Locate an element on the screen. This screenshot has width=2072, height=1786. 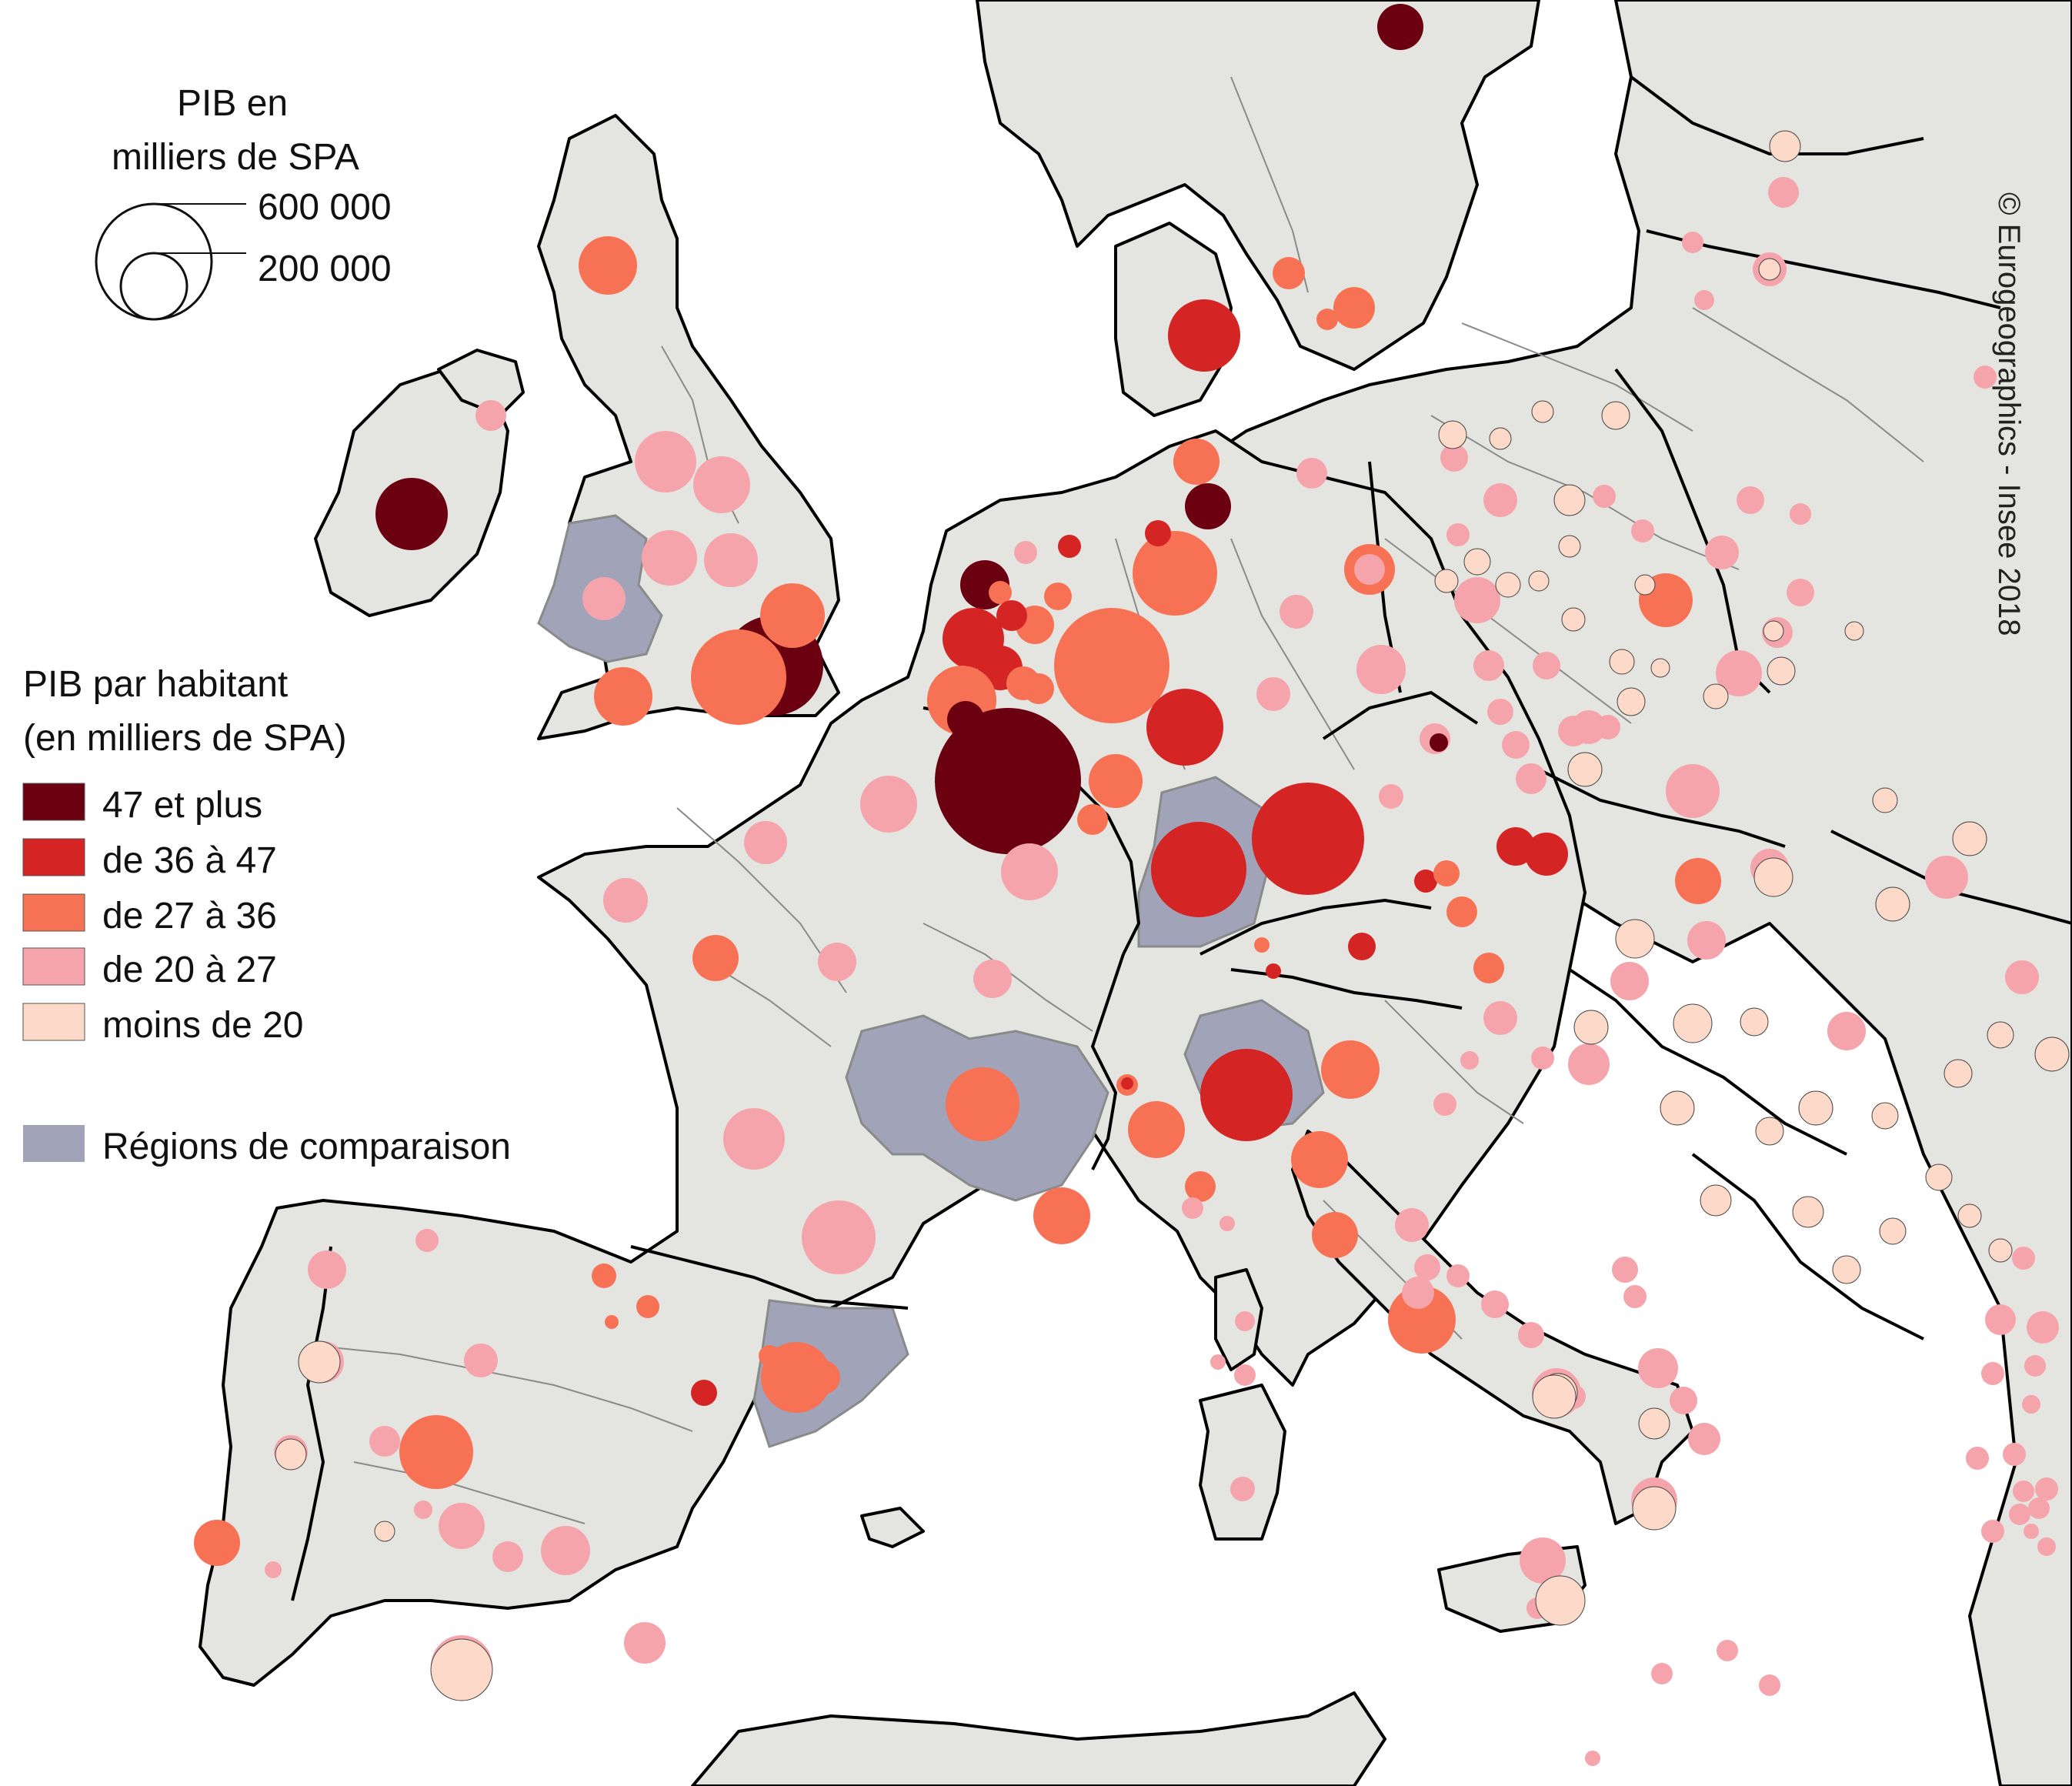
legend-label-class-5: moins de 20 is located at coordinates (203, 1025).